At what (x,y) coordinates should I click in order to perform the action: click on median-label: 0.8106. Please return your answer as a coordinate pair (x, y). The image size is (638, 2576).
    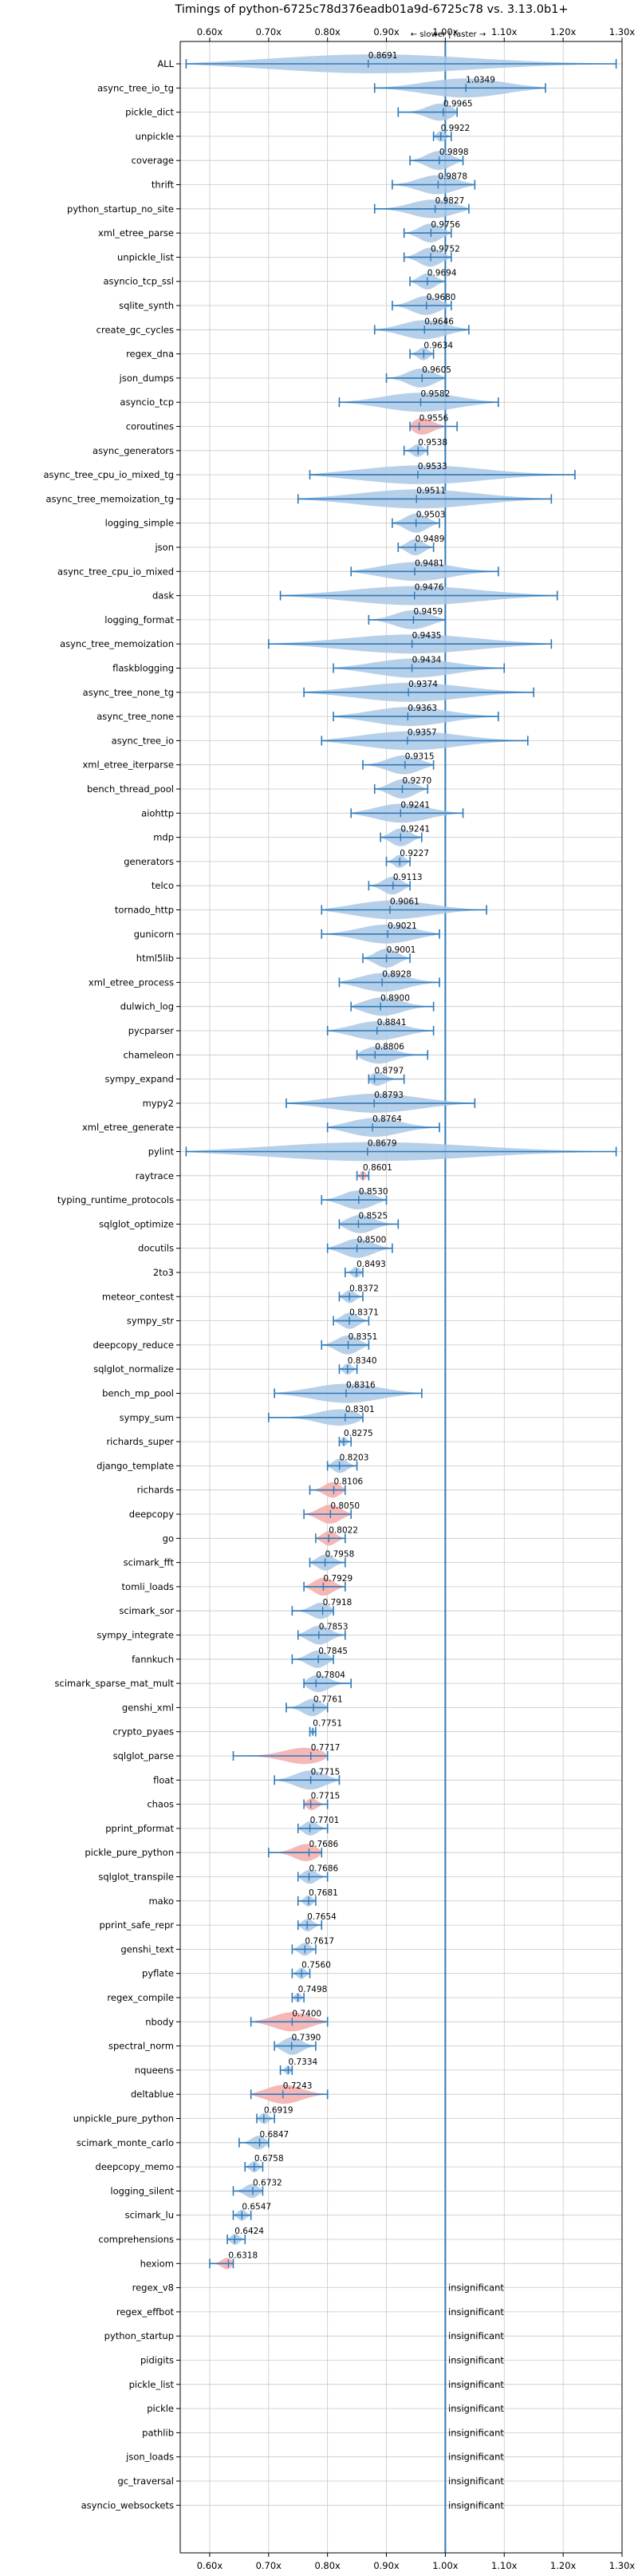
    Looking at the image, I should click on (348, 1482).